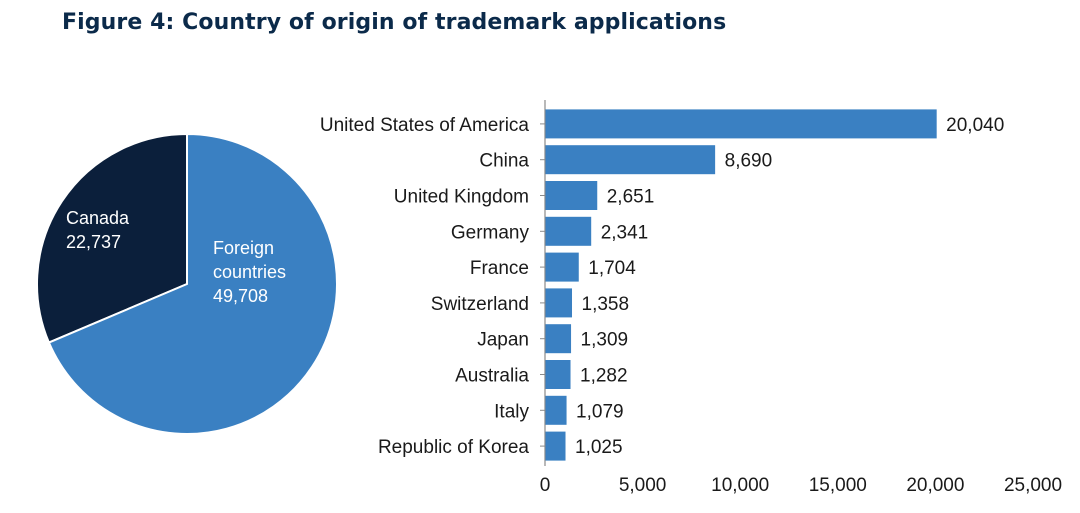  What do you see at coordinates (499, 268) in the screenshot?
I see `category-label: France` at bounding box center [499, 268].